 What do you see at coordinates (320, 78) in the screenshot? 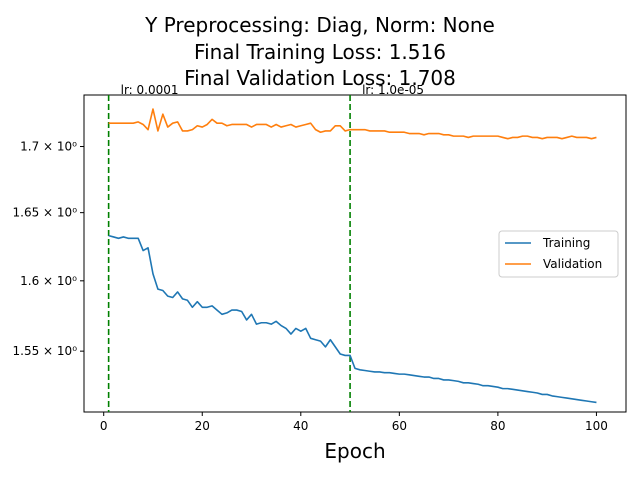
I see `chart-title-line-3: Final Validation Loss: 1.708` at bounding box center [320, 78].